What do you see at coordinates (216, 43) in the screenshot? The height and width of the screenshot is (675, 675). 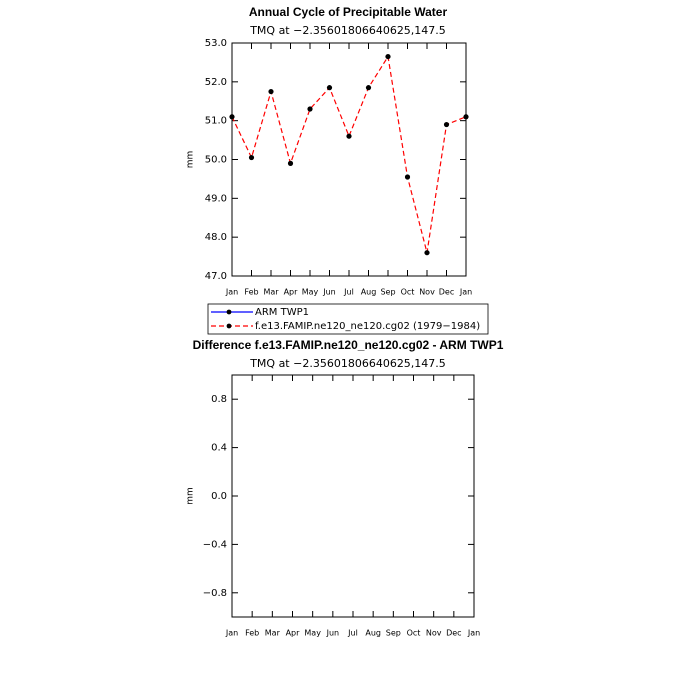 I see `y-tick-label: 53.0` at bounding box center [216, 43].